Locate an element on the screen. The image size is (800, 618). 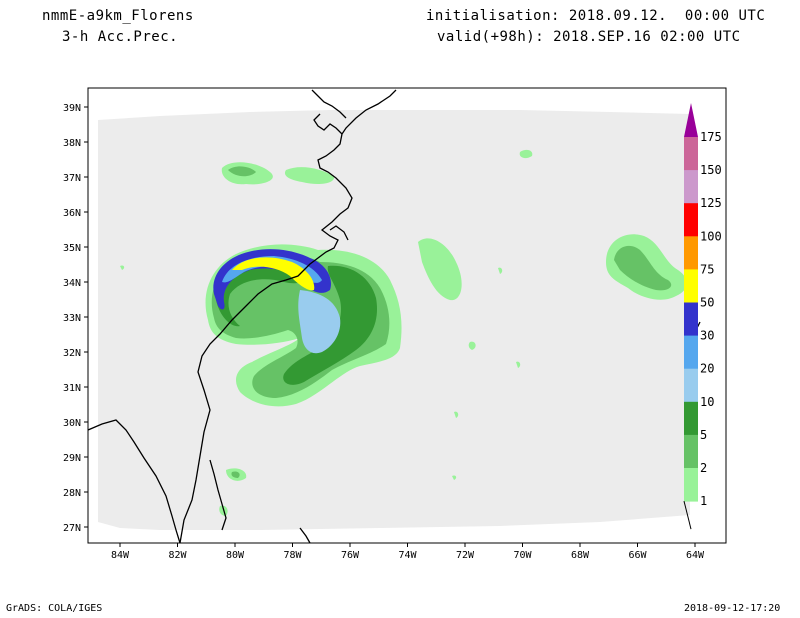
legend-label: 75 is located at coordinates (707, 269).